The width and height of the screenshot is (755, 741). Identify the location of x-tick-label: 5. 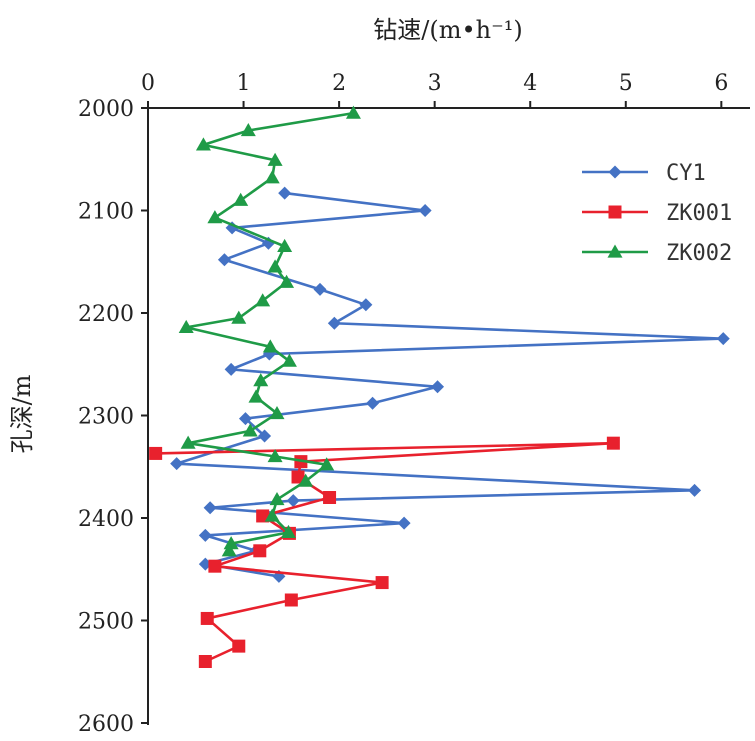
(626, 83).